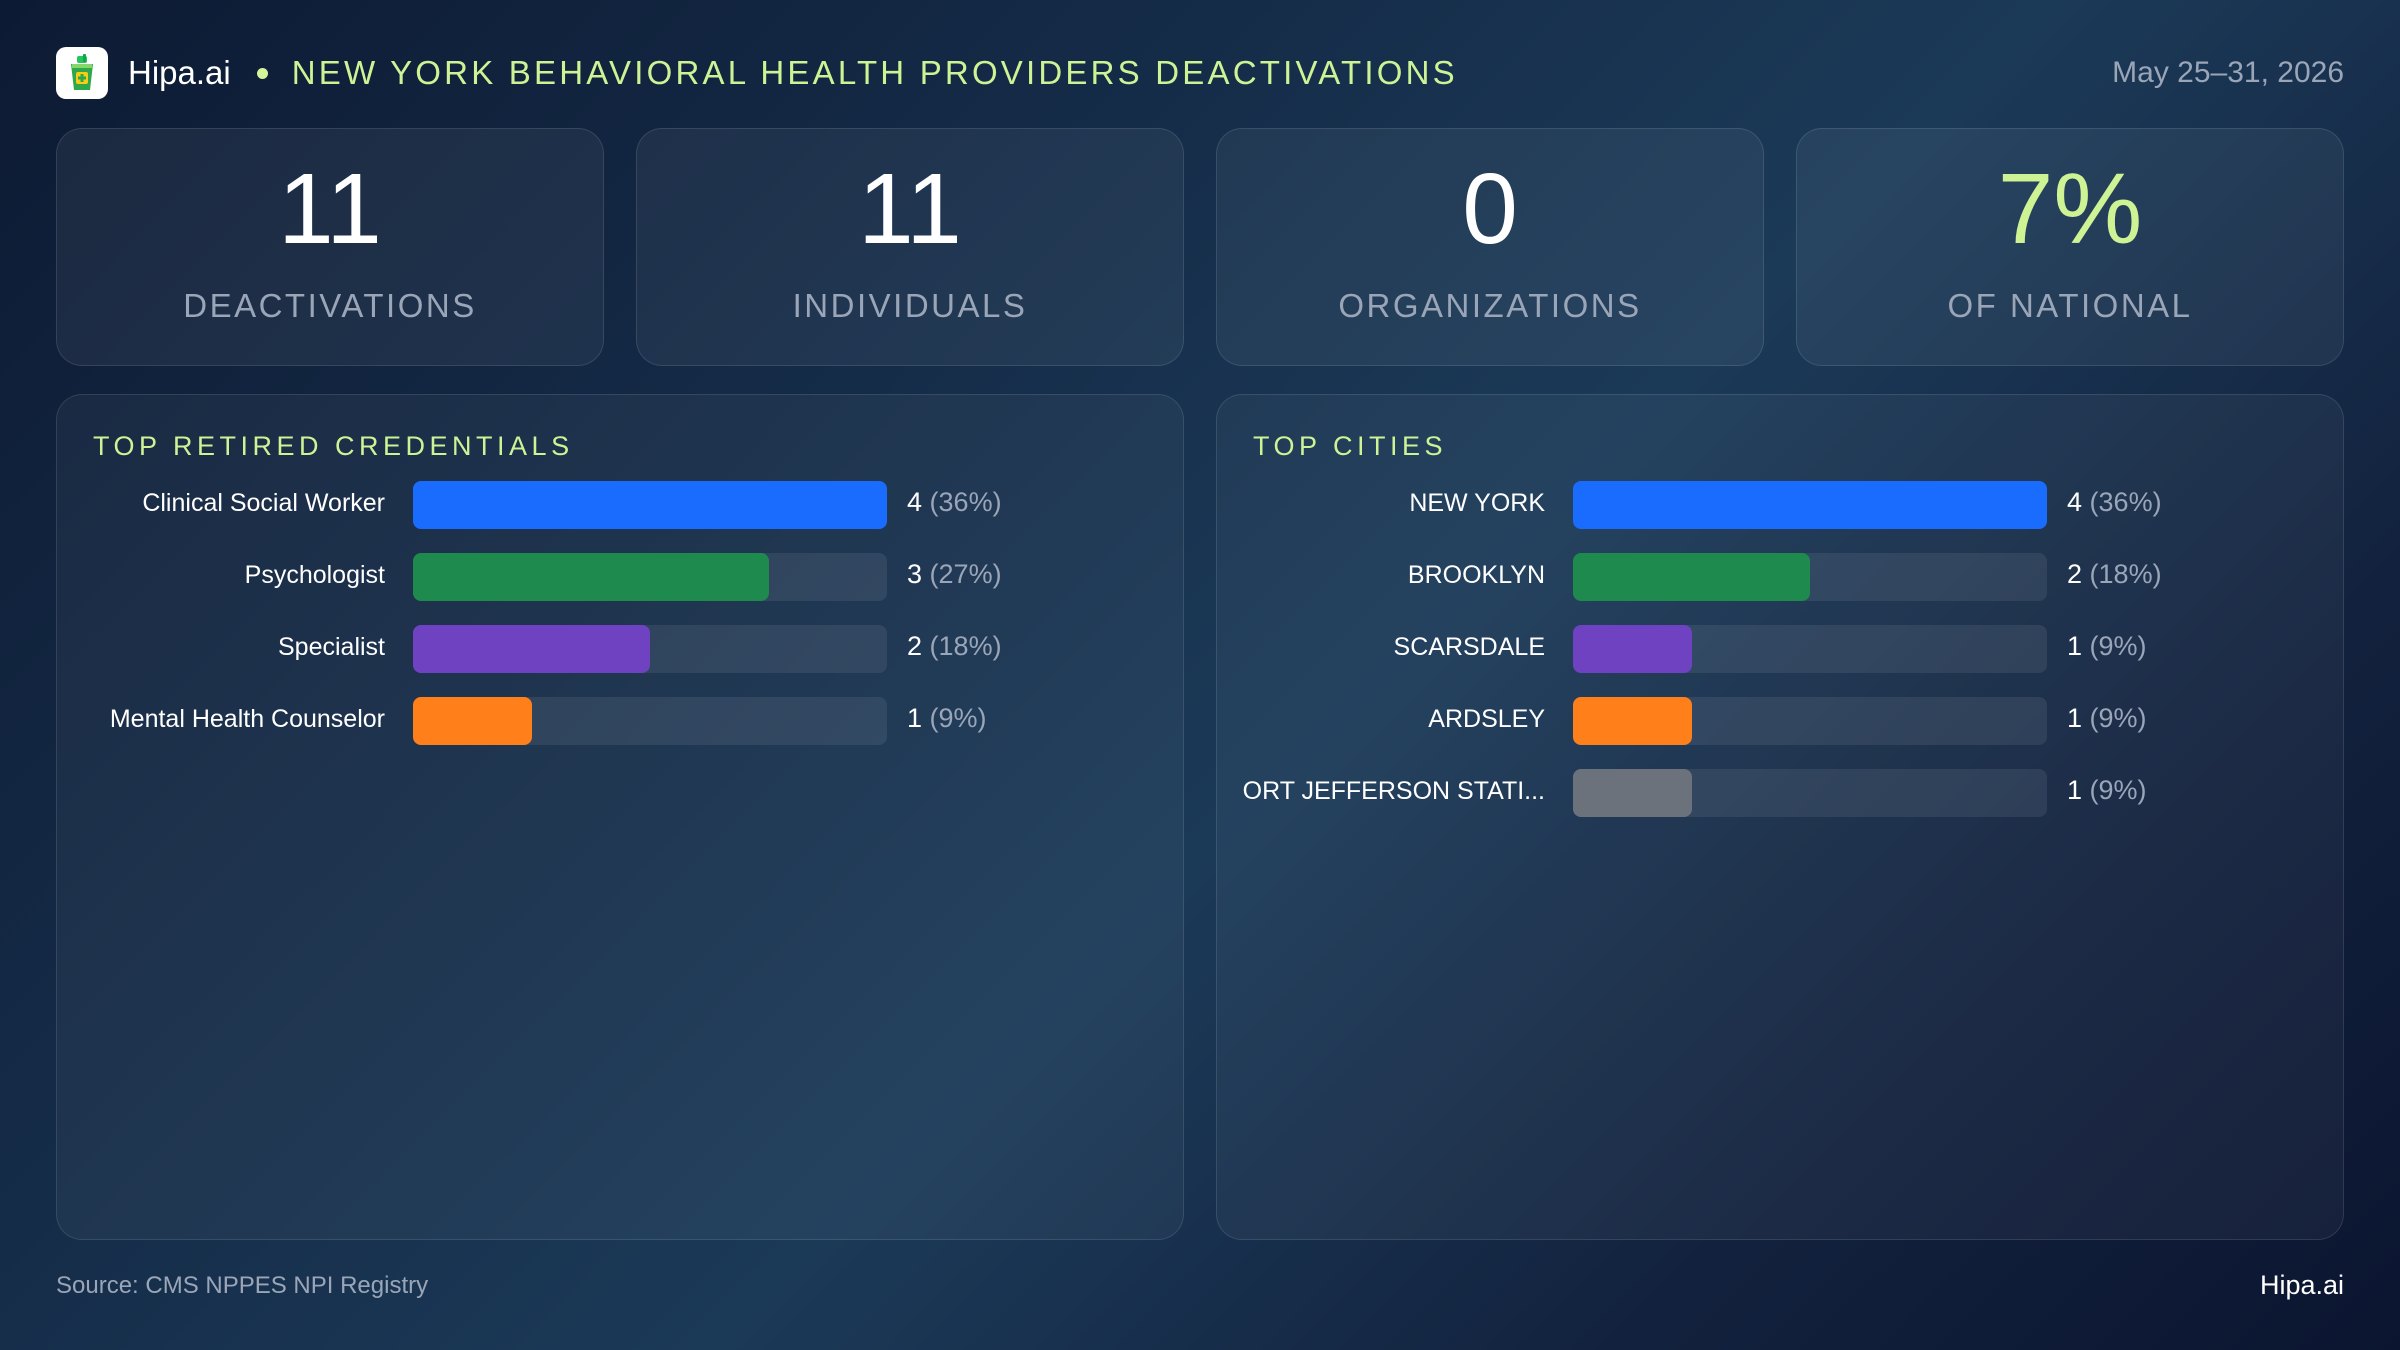 The width and height of the screenshot is (2400, 1350). What do you see at coordinates (1476, 575) in the screenshot?
I see `bar-label: BROOKLYN` at bounding box center [1476, 575].